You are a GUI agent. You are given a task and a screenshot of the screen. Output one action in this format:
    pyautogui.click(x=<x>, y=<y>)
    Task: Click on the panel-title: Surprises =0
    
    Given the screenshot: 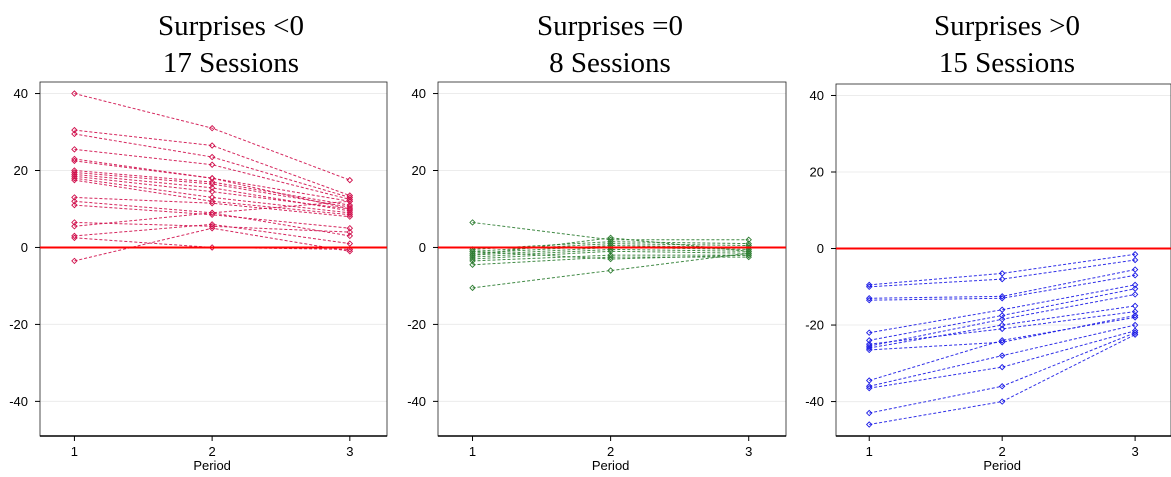 What is the action you would take?
    pyautogui.click(x=610, y=26)
    